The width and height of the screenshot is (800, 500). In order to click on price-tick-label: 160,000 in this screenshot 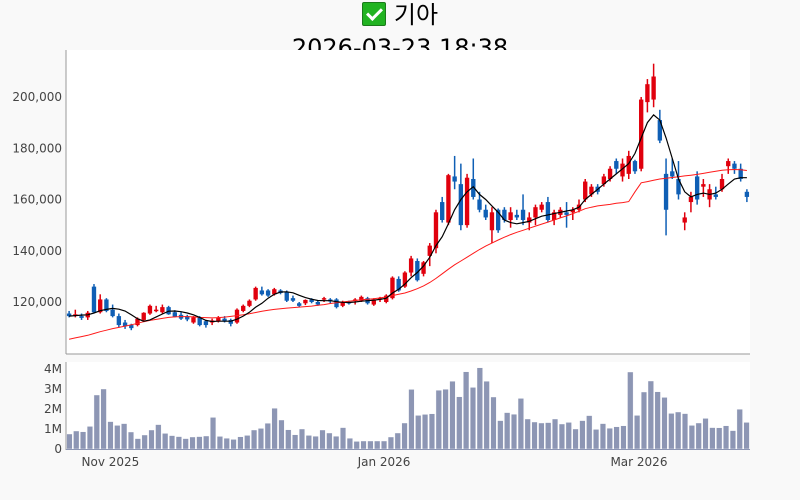, I will do `click(37, 200)`.